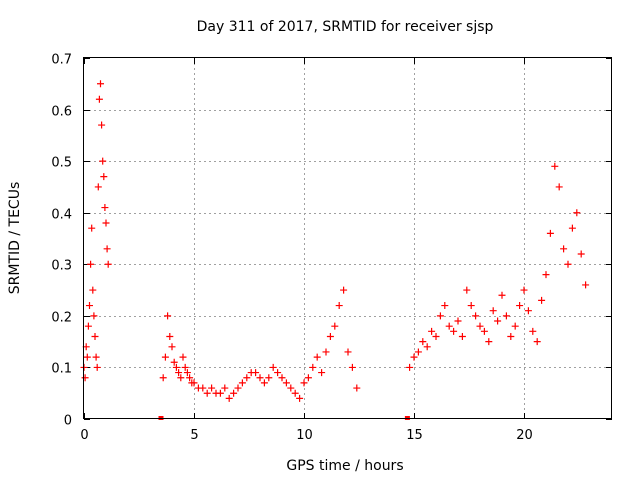  Describe the element at coordinates (84, 435) in the screenshot. I see `x-tick-label: 0` at that location.